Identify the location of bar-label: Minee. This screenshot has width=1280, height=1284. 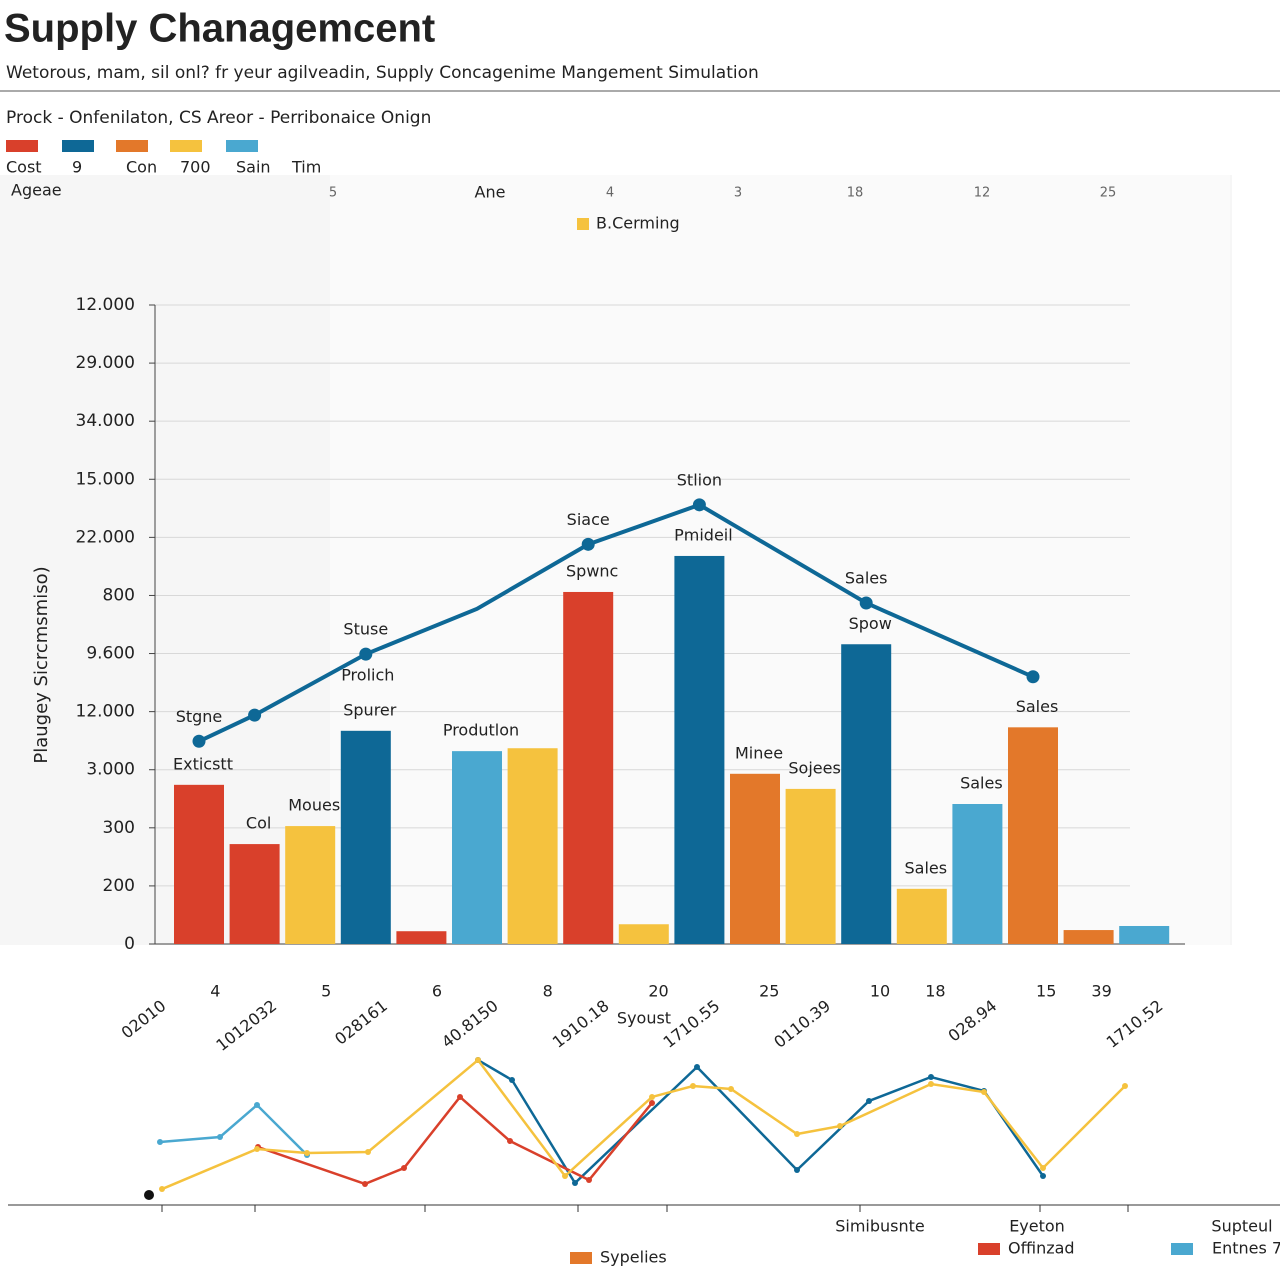
(759, 752).